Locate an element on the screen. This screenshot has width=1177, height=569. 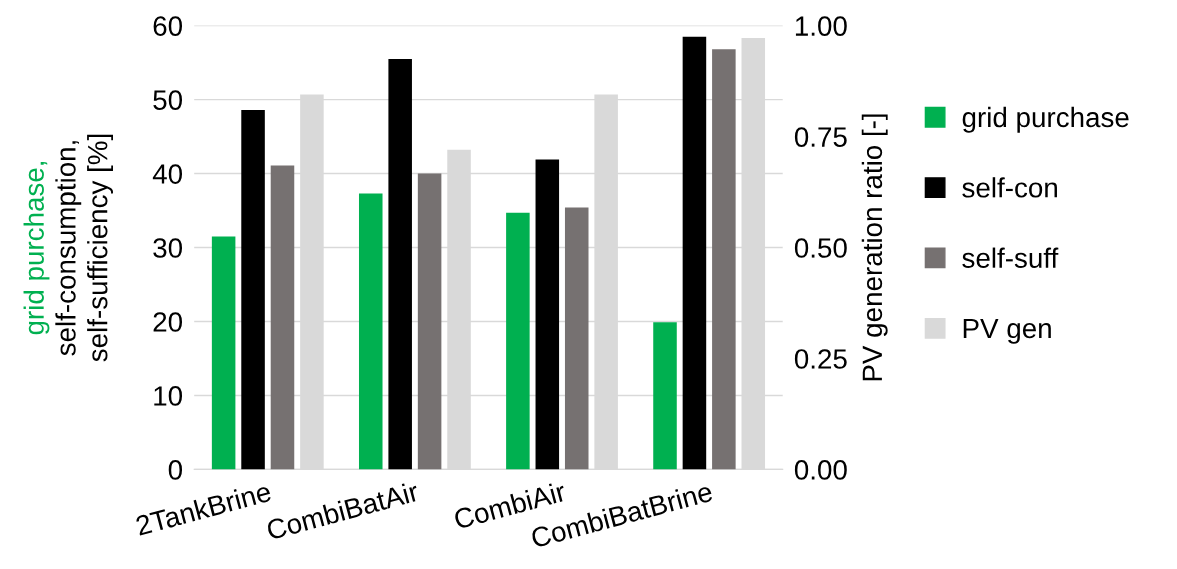
legend-label: self-suff is located at coordinates (1010, 257).